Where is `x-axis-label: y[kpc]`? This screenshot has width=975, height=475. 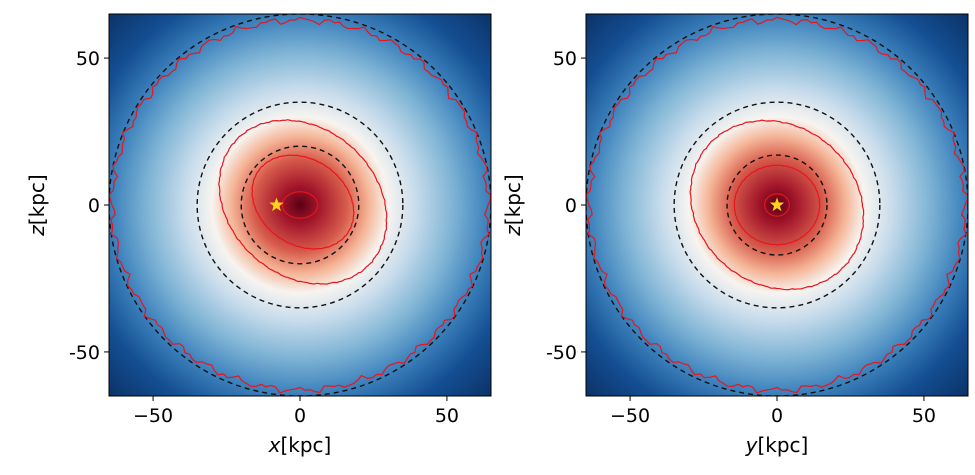
x-axis-label: y[kpc] is located at coordinates (777, 445).